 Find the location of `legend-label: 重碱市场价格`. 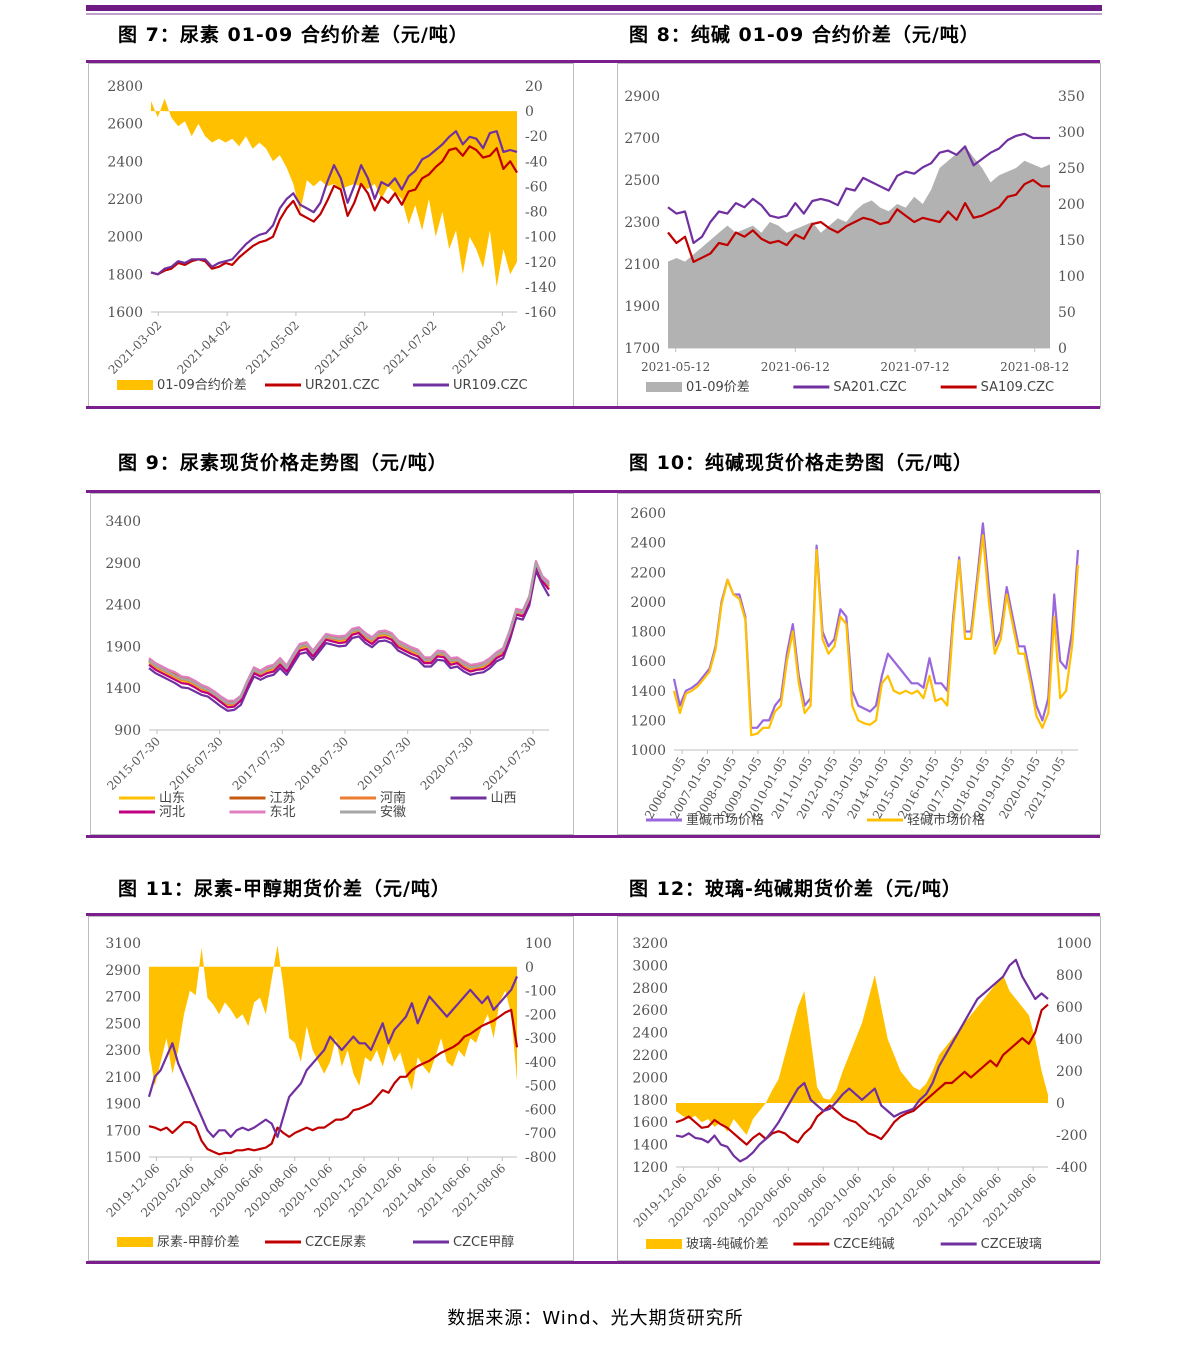

legend-label: 重碱市场价格 is located at coordinates (725, 820).